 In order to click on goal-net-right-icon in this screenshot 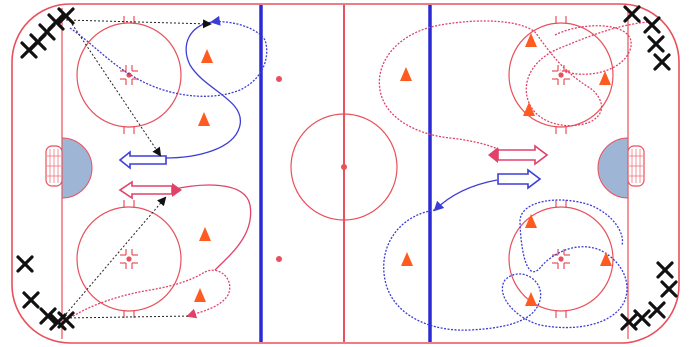, I will do `click(636, 166)`.